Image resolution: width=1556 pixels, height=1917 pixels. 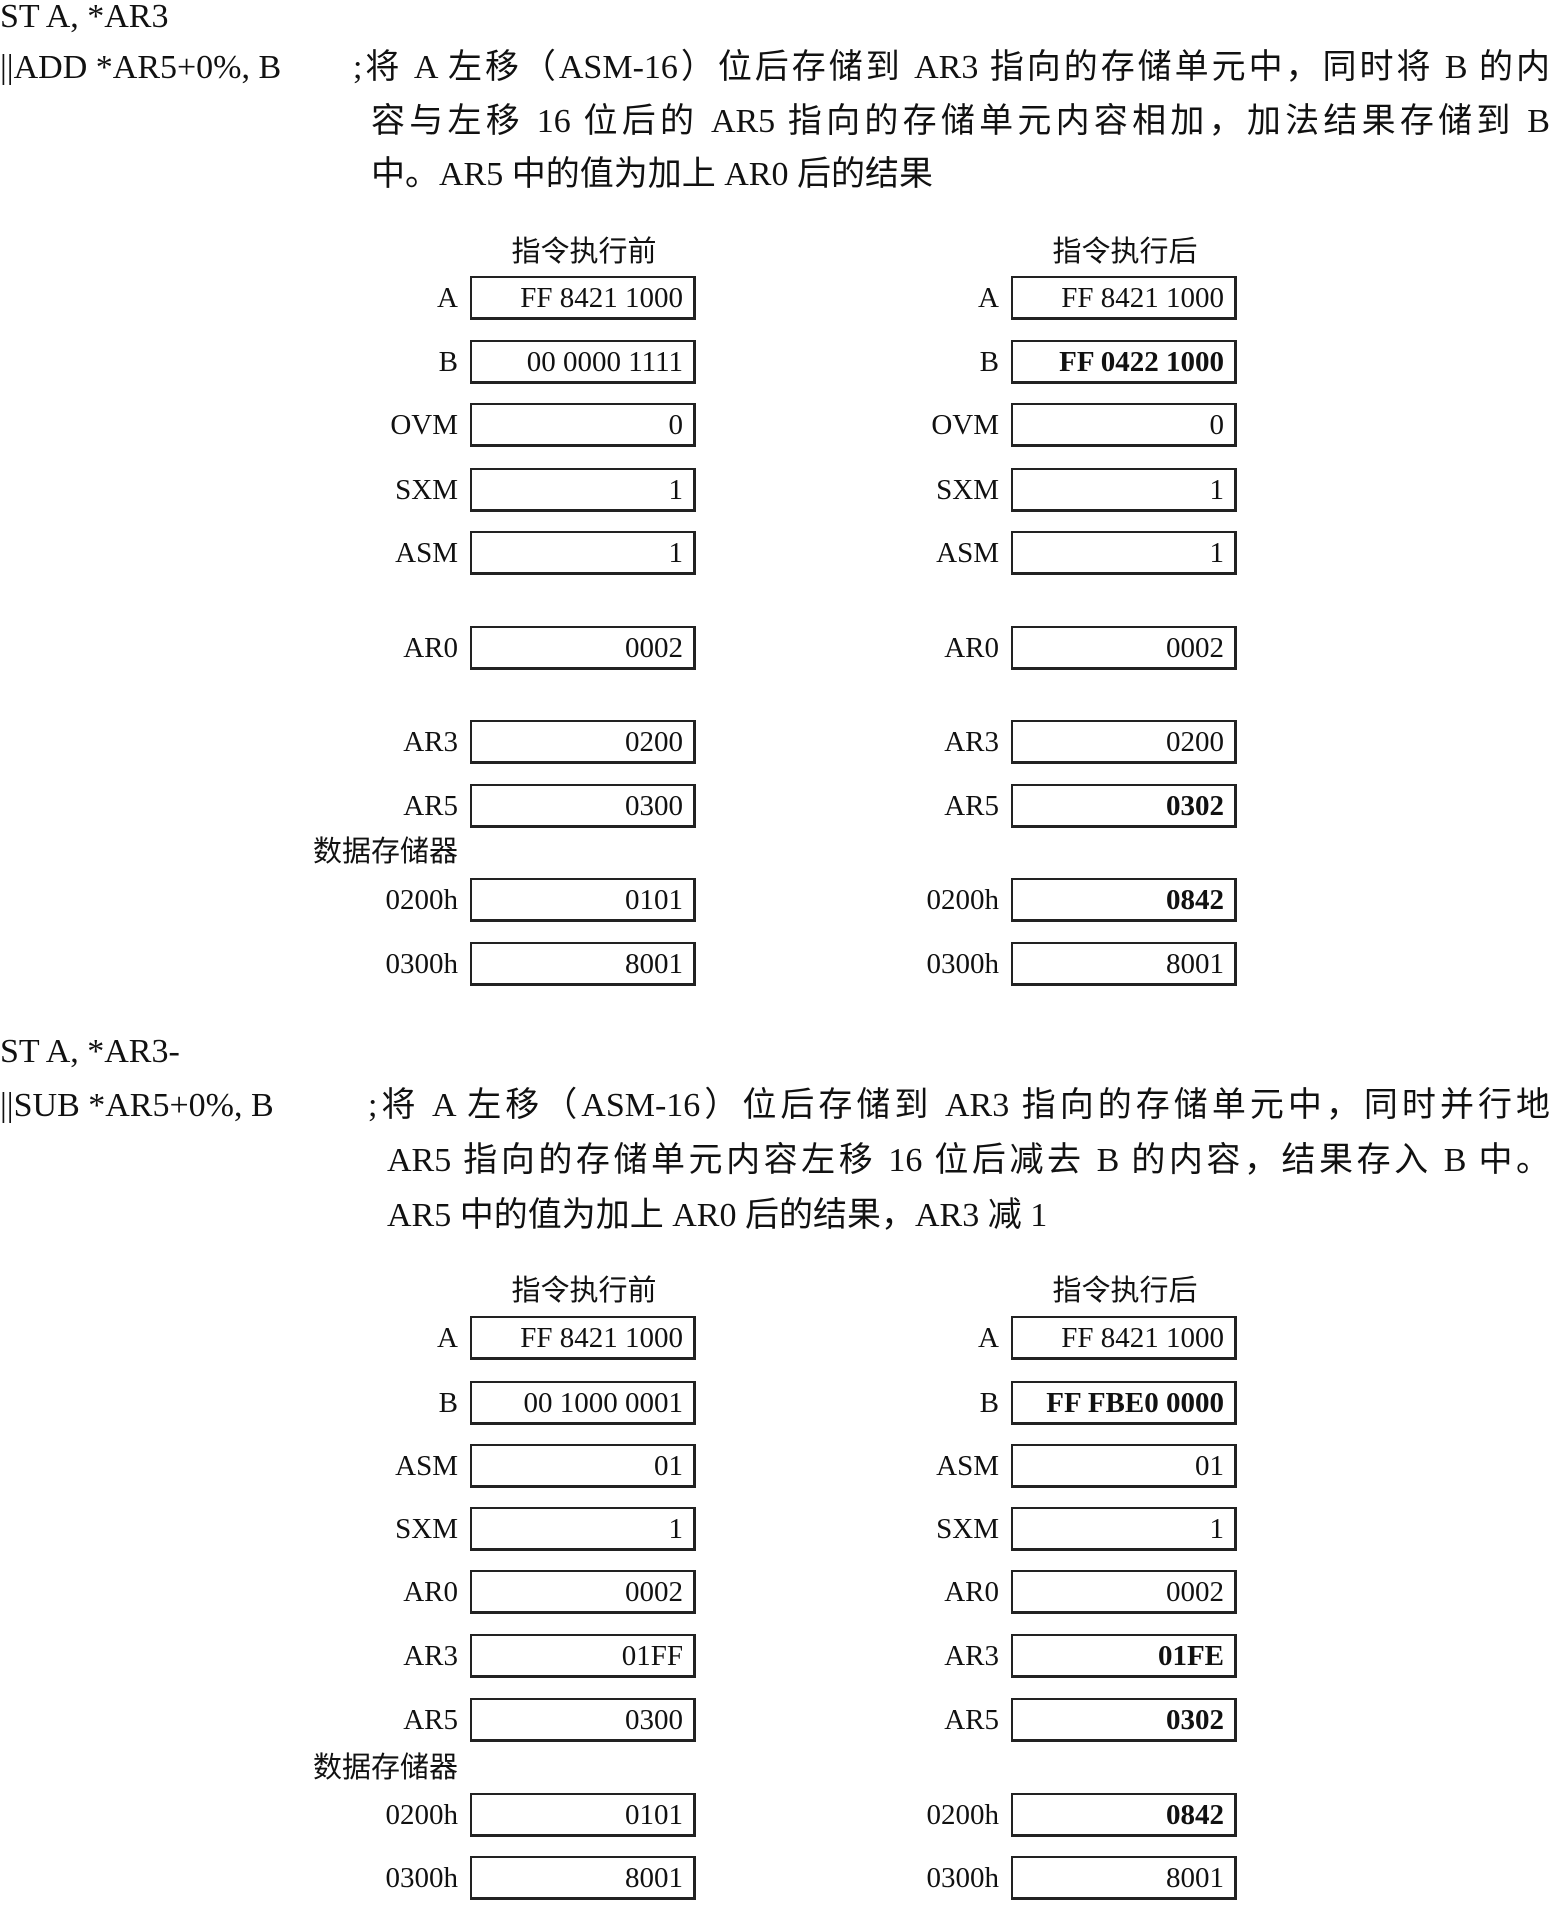 I want to click on value-after-box: FF 0422 1000, so click(x=1124, y=362).